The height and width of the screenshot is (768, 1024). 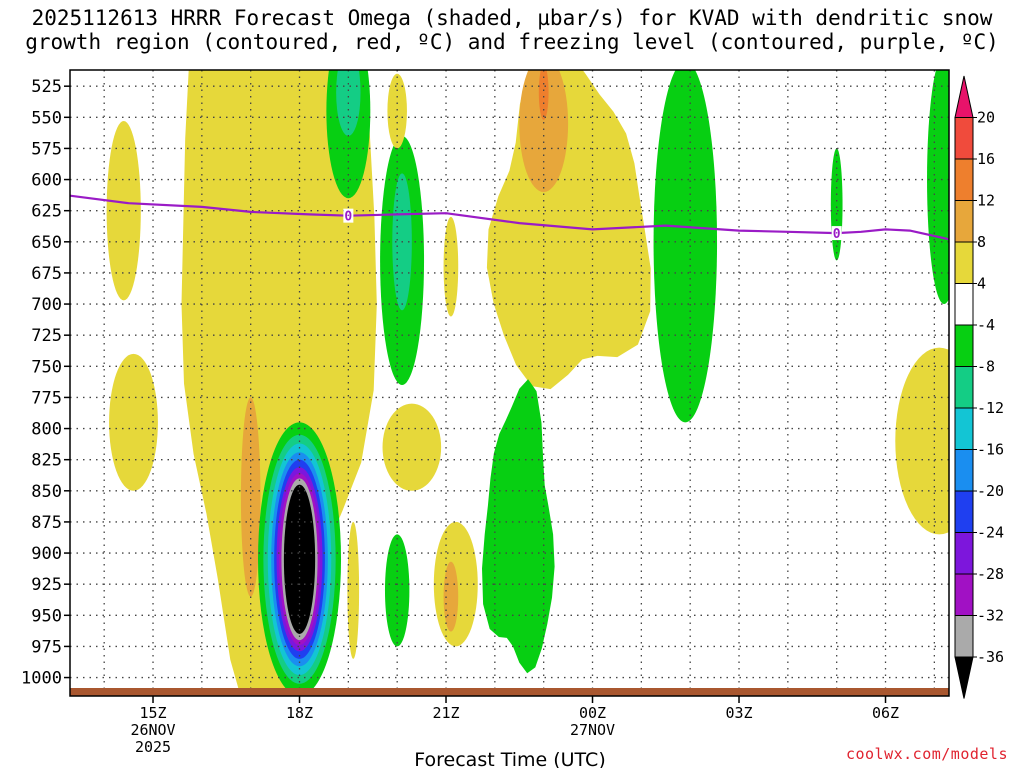 I want to click on x-axis-title: Forecast Time (UTC), so click(x=509, y=758).